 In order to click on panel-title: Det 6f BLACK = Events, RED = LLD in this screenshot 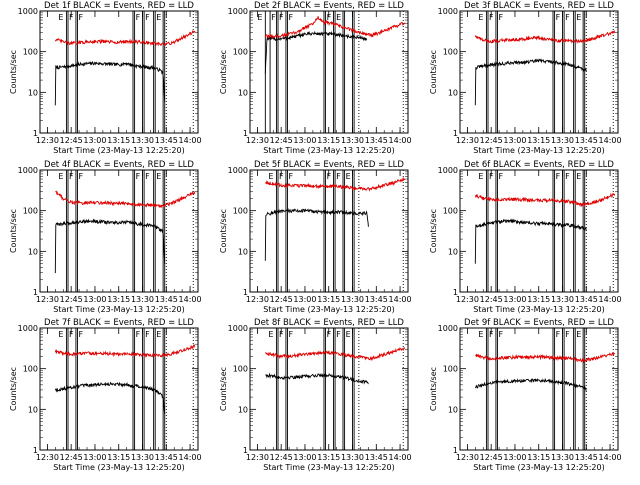, I will do `click(539, 165)`.